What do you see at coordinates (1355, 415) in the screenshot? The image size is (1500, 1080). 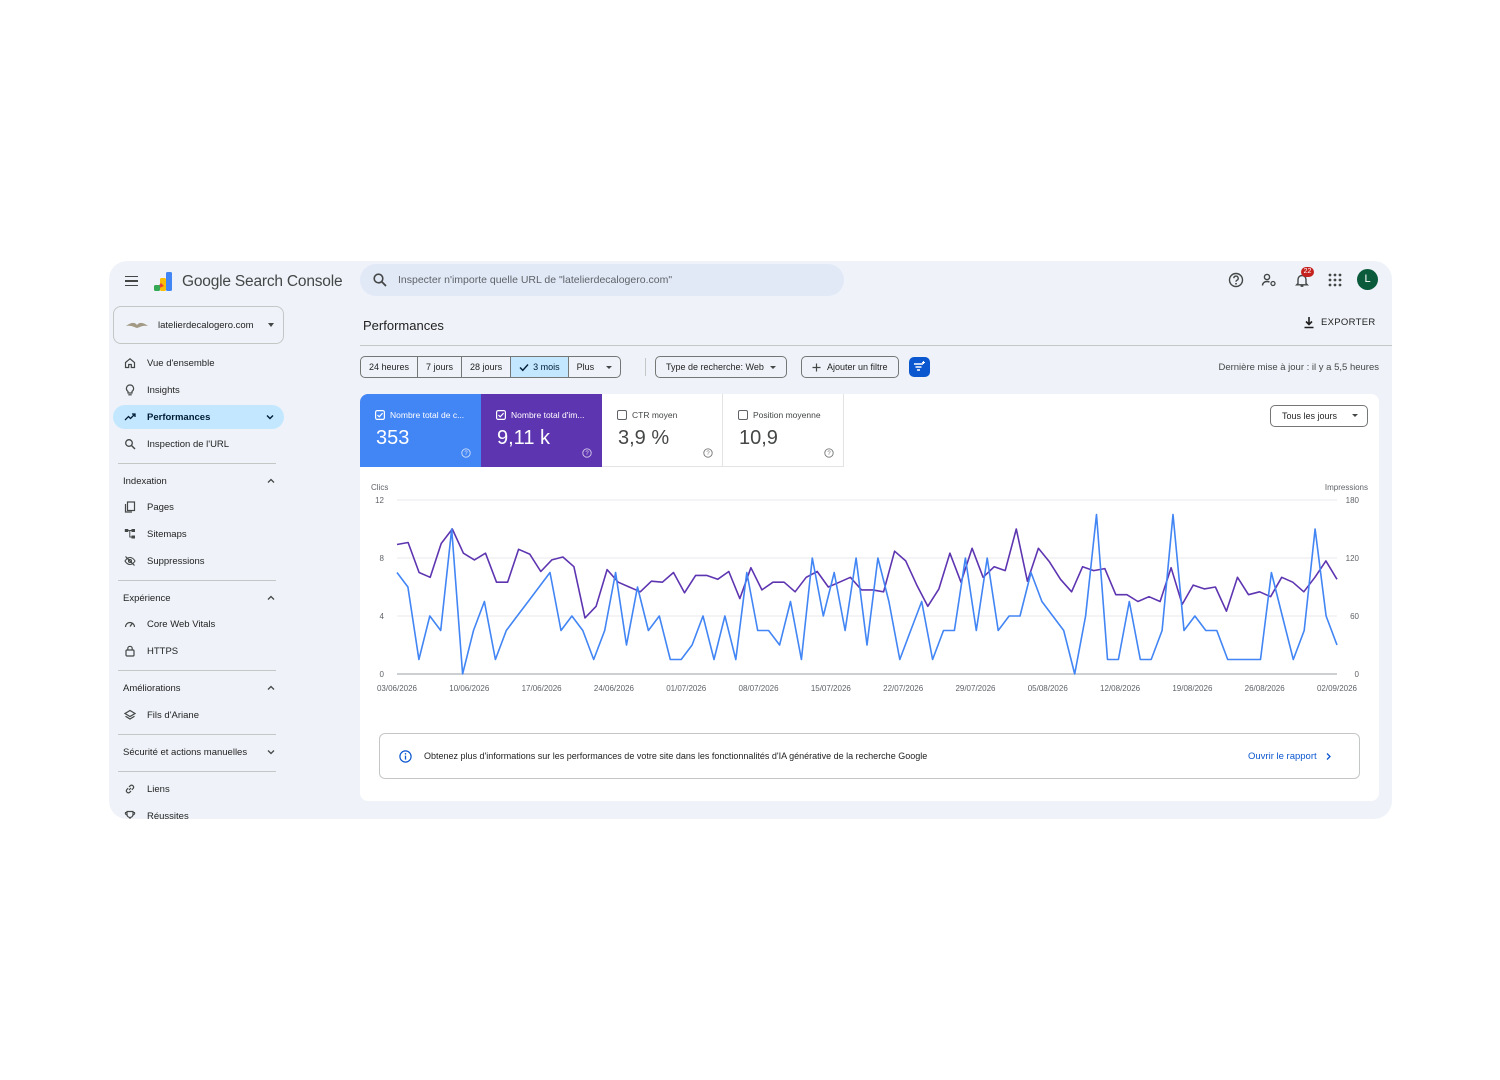 I see `dropdown-arrow-icon` at bounding box center [1355, 415].